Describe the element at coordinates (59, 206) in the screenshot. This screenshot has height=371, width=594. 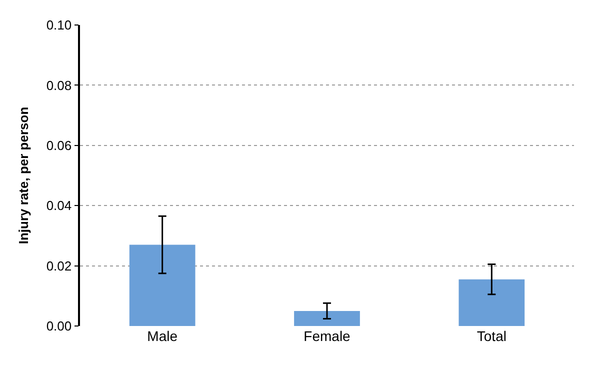
I see `y-tick-label: 0.04` at that location.